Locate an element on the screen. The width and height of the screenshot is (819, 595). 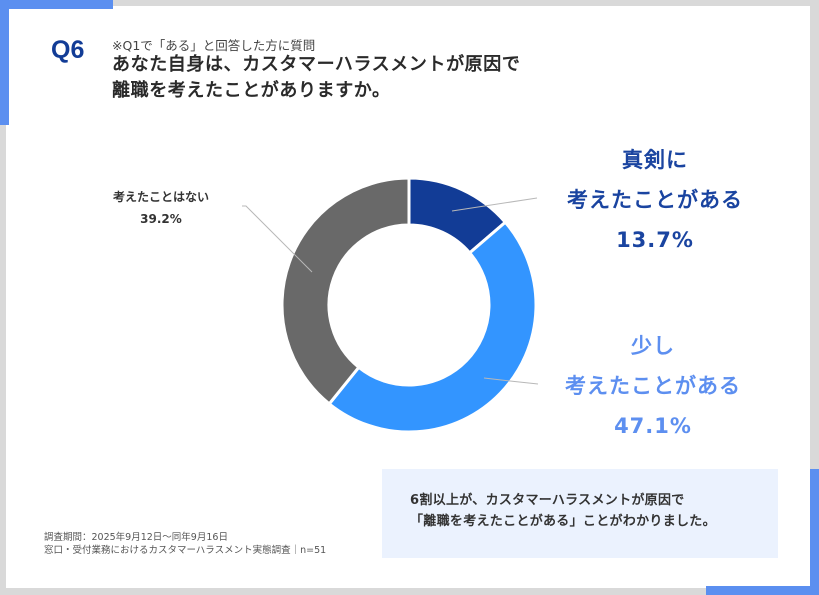
accent-bar-top-left is located at coordinates (56, 4).